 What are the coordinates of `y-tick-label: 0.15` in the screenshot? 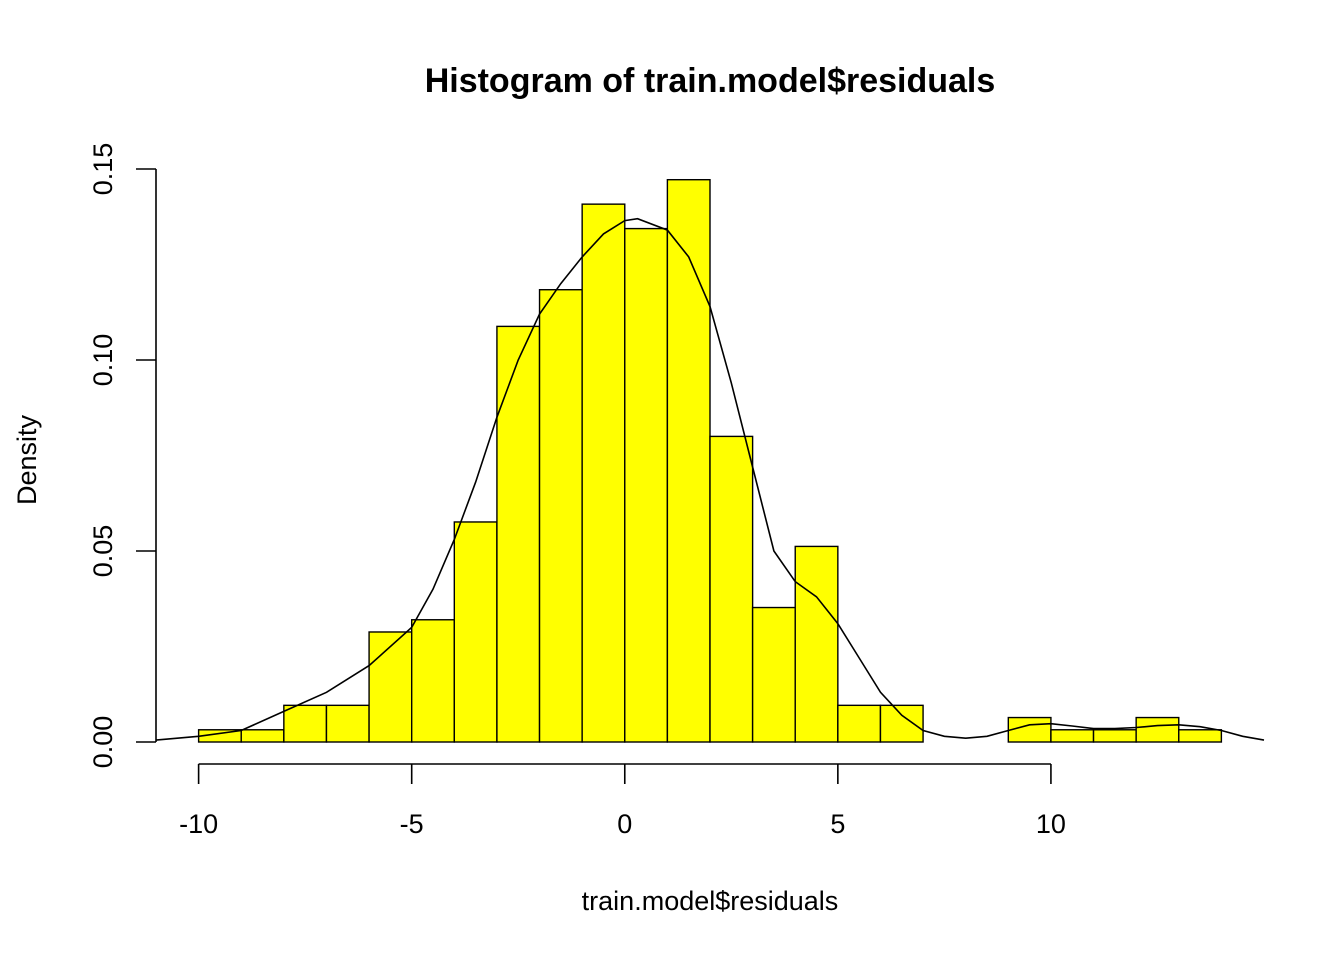 It's located at (103, 169).